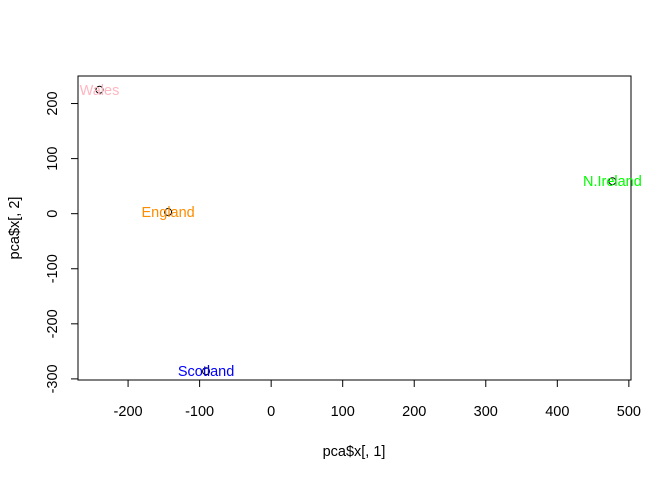 This screenshot has height=480, width=672. I want to click on x-tick-label: -200, so click(128, 412).